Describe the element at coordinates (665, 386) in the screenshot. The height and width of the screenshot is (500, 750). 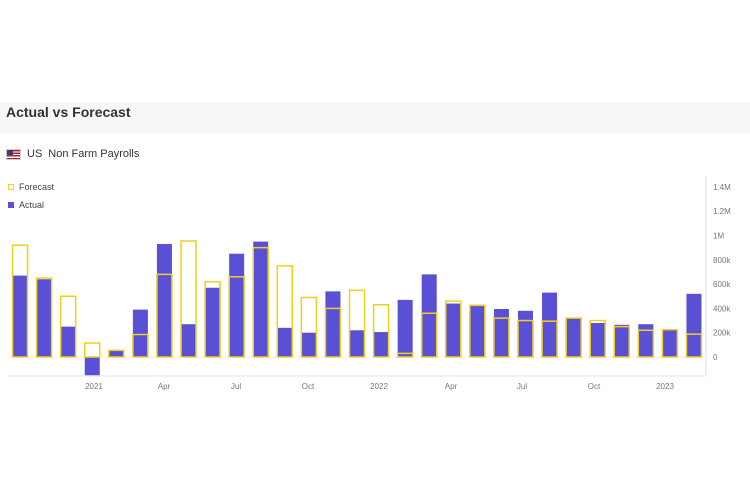
I see `x-tick-label: 2023` at that location.